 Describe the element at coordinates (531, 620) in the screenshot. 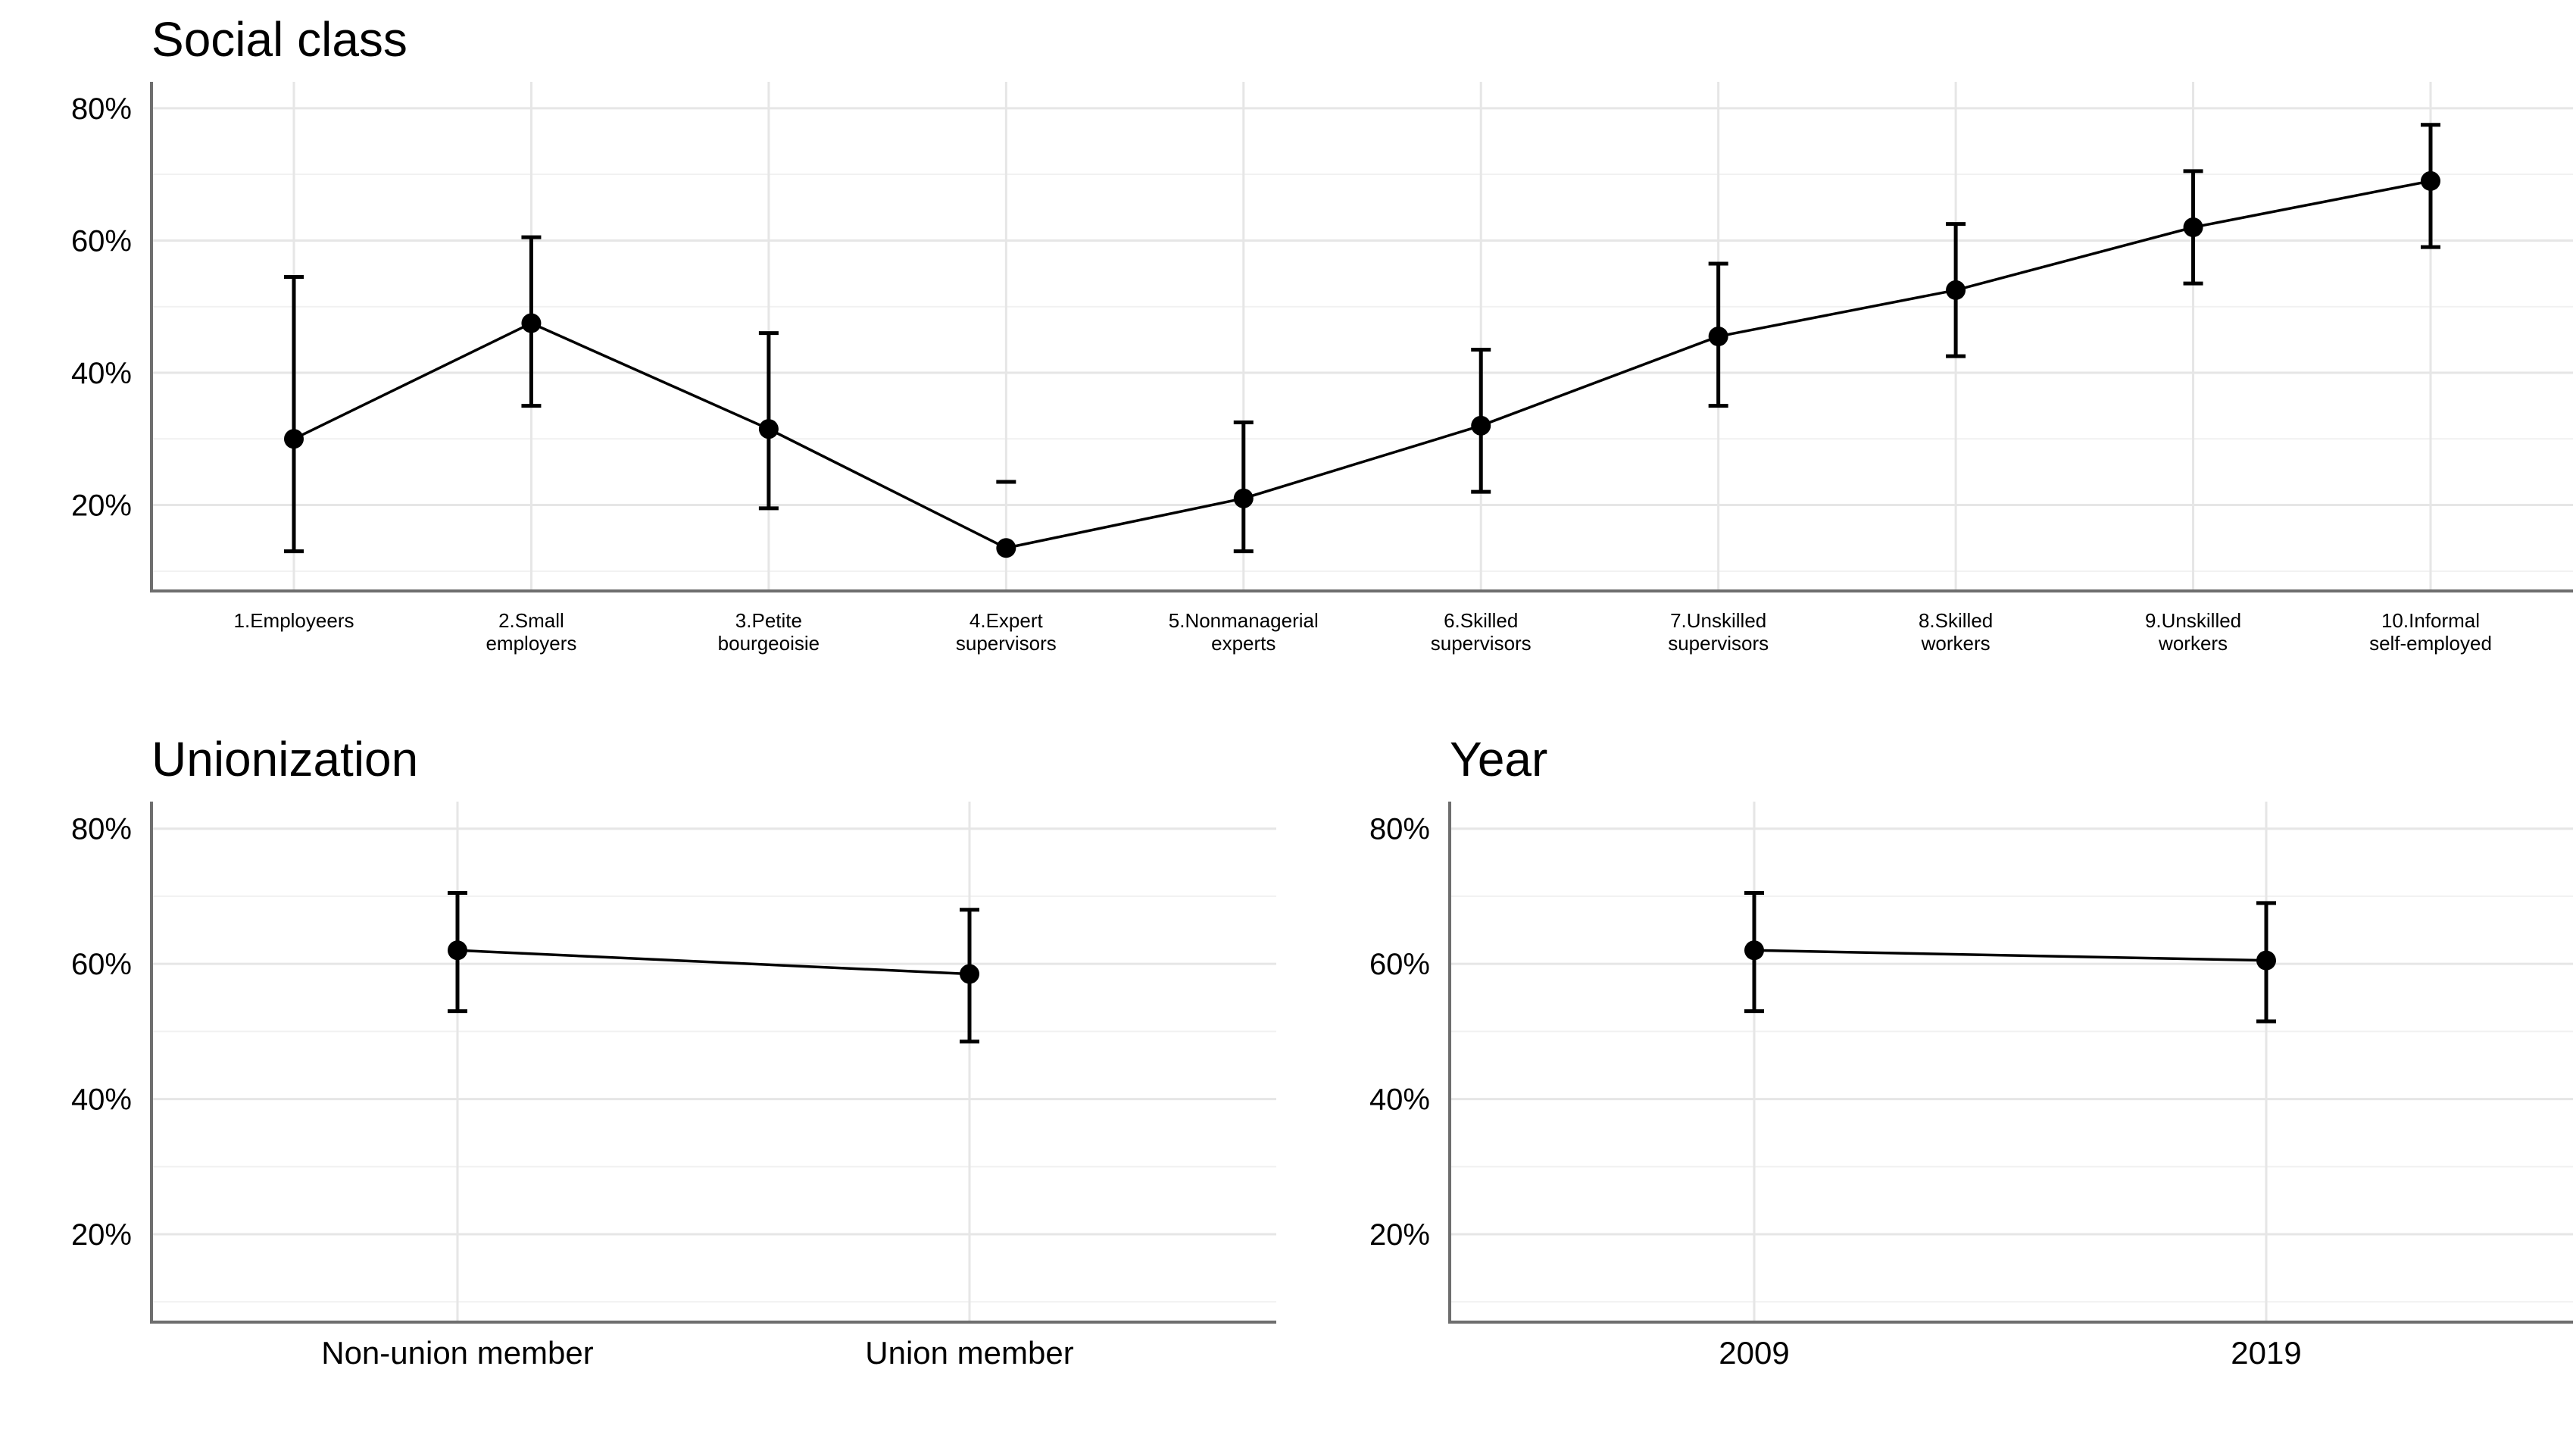

I see `x-tick-label: 2.Small` at that location.